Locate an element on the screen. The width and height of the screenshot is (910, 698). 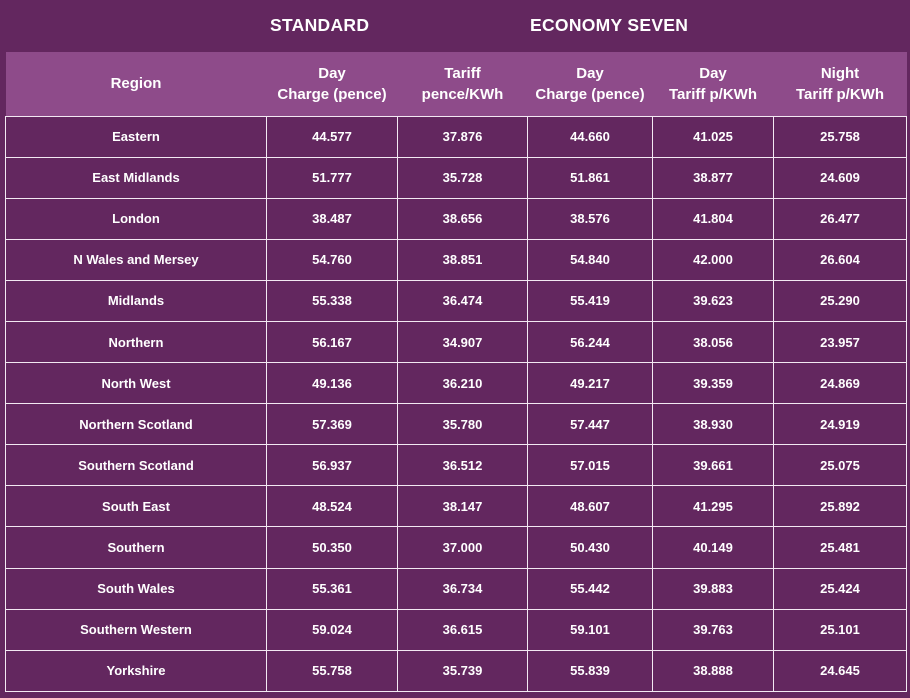
e7-day-tariff-cell: 39.359 is located at coordinates (713, 383).